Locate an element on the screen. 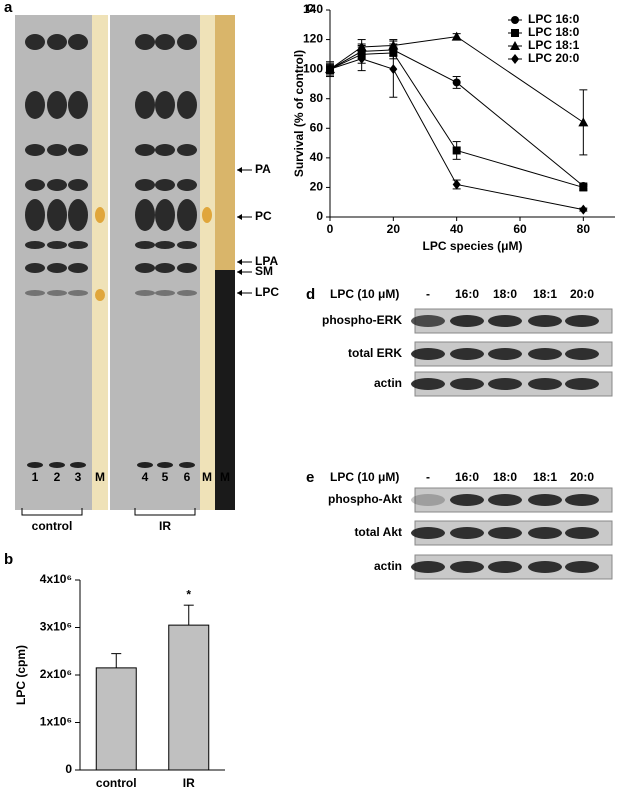  legend-label: LPC 20:0 is located at coordinates (554, 58).